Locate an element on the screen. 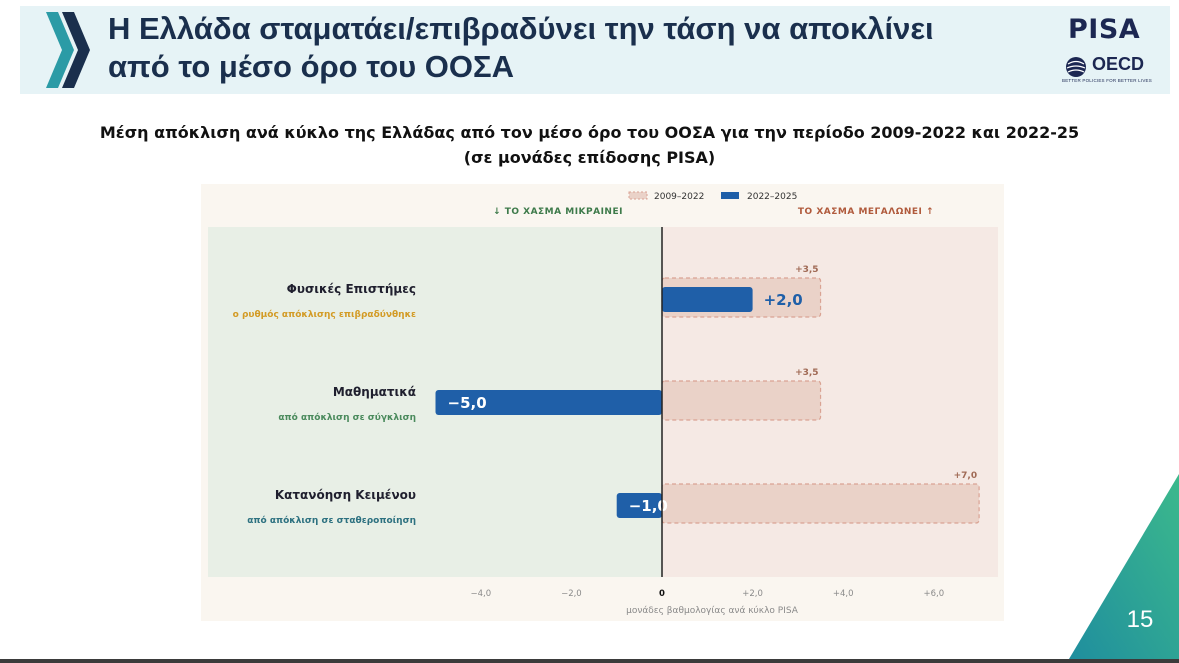  category-note-2: από απόκλιση σε σύγκλιση is located at coordinates (347, 417).